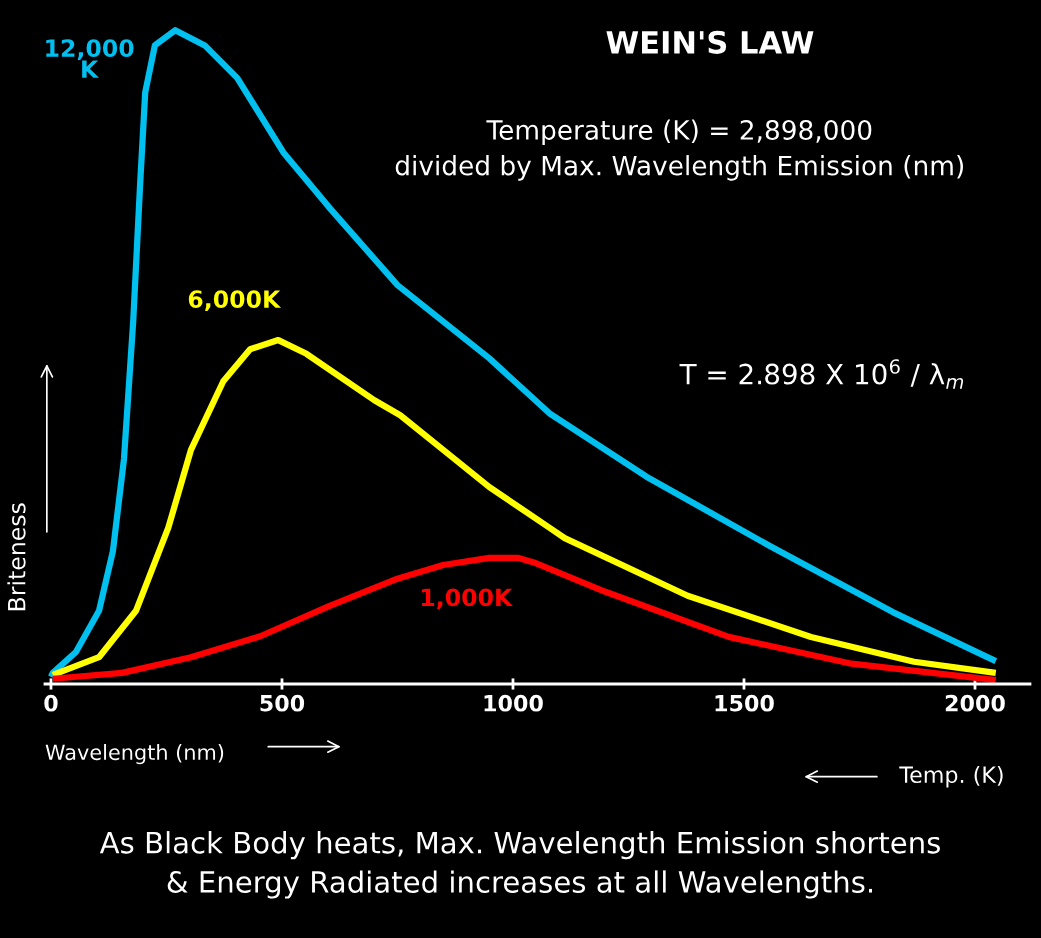 The image size is (1041, 938). What do you see at coordinates (710, 42) in the screenshot?
I see `chart-title: WEIN'S LAW` at bounding box center [710, 42].